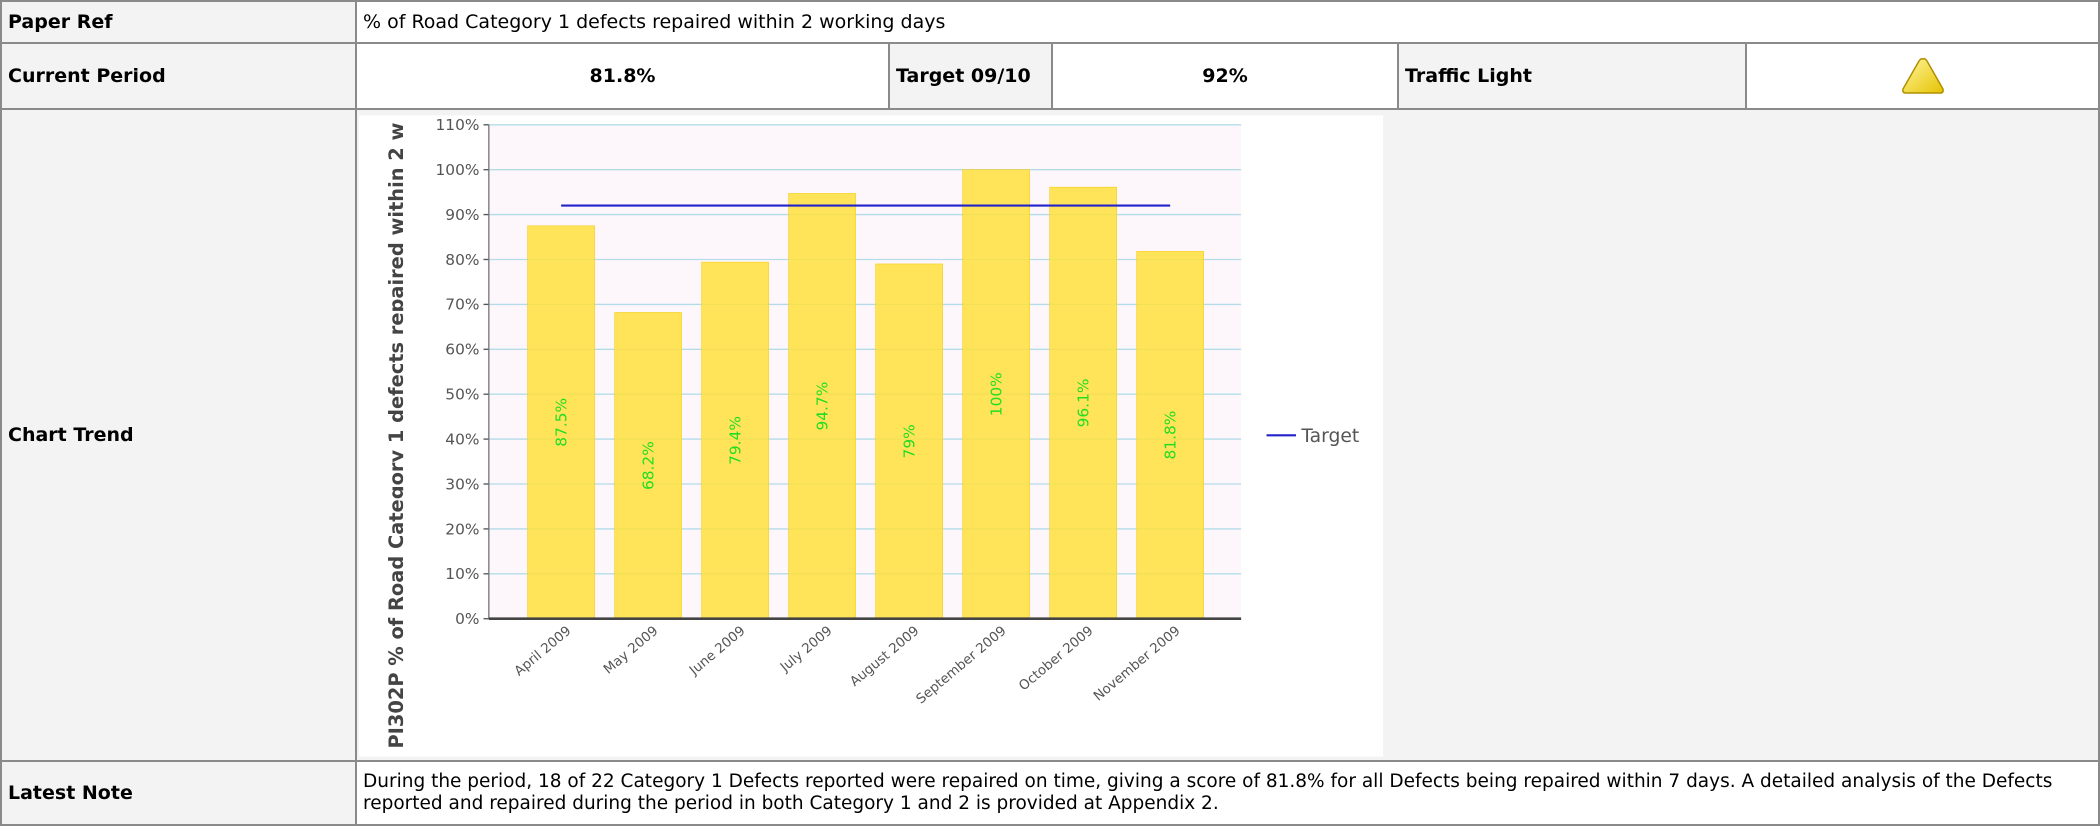 The height and width of the screenshot is (826, 2100). I want to click on data-label: 100%, so click(997, 394).